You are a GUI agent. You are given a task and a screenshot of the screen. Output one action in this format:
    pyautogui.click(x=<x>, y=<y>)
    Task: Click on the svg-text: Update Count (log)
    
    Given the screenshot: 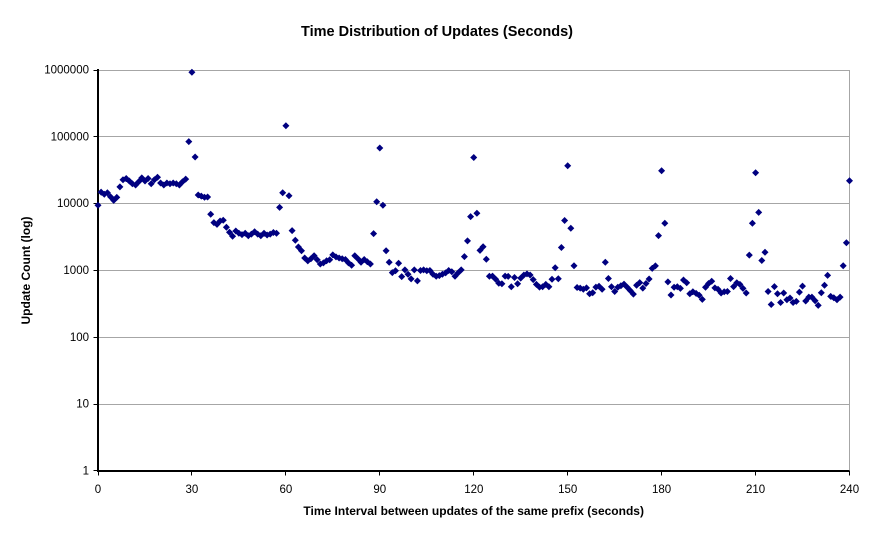 What is the action you would take?
    pyautogui.click(x=26, y=271)
    